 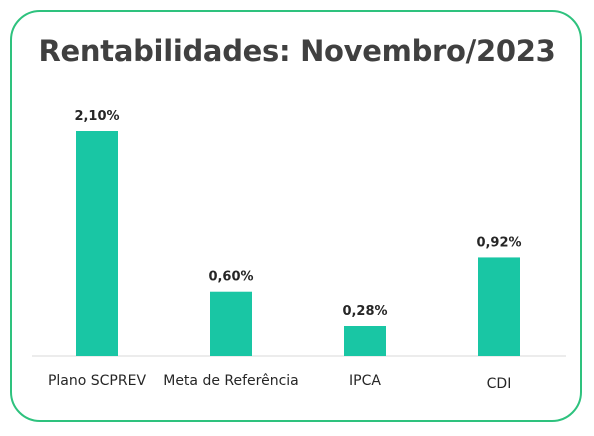 What do you see at coordinates (97, 381) in the screenshot?
I see `category-label-0: Plano SCPREV` at bounding box center [97, 381].